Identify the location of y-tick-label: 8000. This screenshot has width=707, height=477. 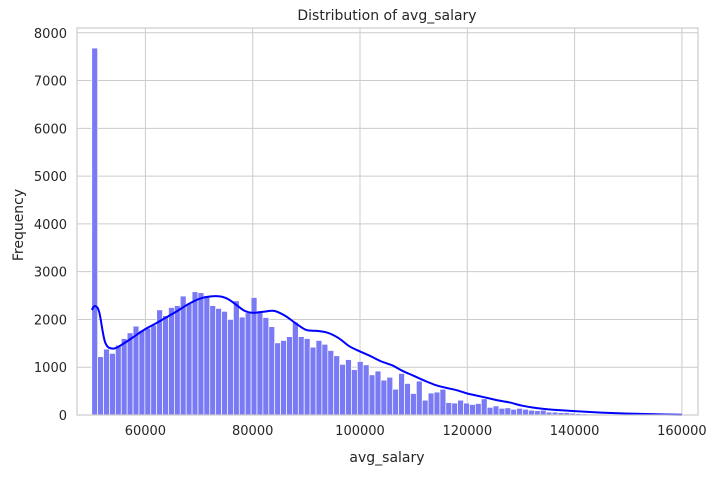
(50, 34).